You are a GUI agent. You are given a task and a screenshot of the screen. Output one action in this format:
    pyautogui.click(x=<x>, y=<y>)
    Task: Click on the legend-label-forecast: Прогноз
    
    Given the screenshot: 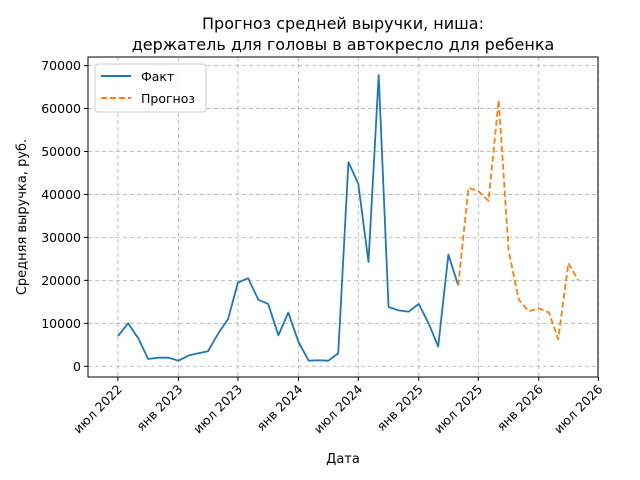 What is the action you would take?
    pyautogui.click(x=168, y=98)
    